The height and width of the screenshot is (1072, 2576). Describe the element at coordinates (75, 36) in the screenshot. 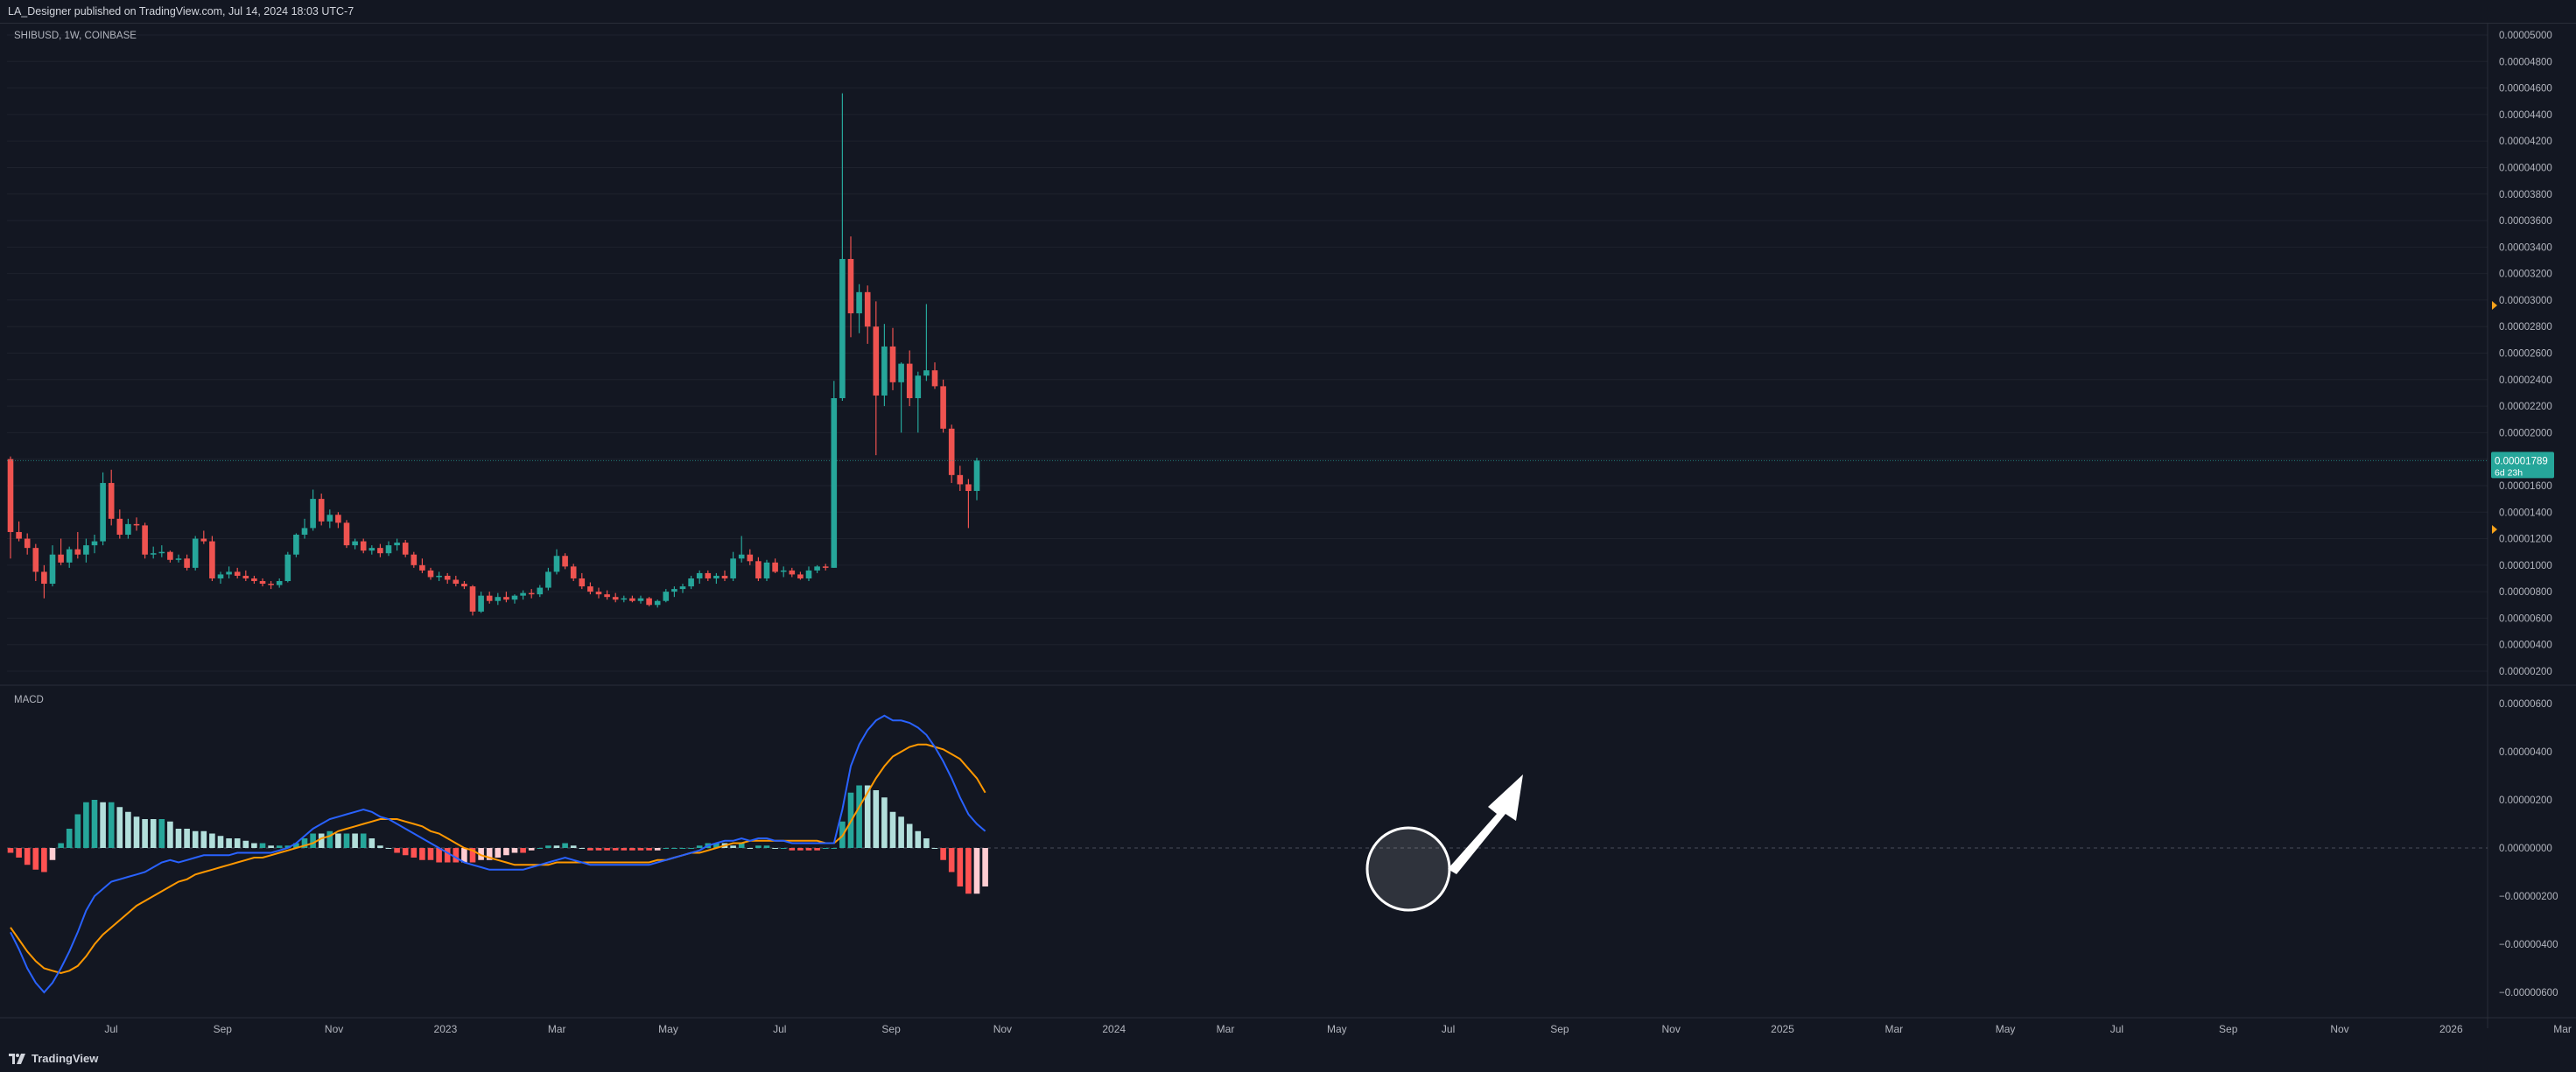

I see `symbol-legend: SHIBUSD, 1W, COINBASE` at that location.